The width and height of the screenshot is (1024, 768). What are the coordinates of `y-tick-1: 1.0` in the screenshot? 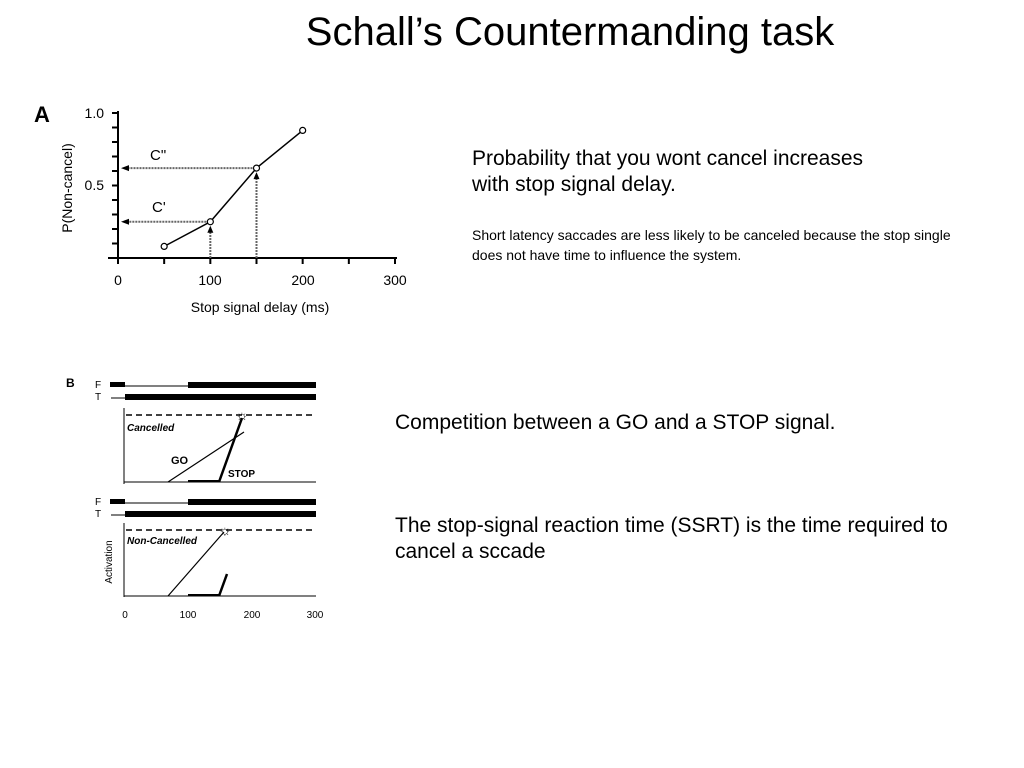 It's located at (95, 113).